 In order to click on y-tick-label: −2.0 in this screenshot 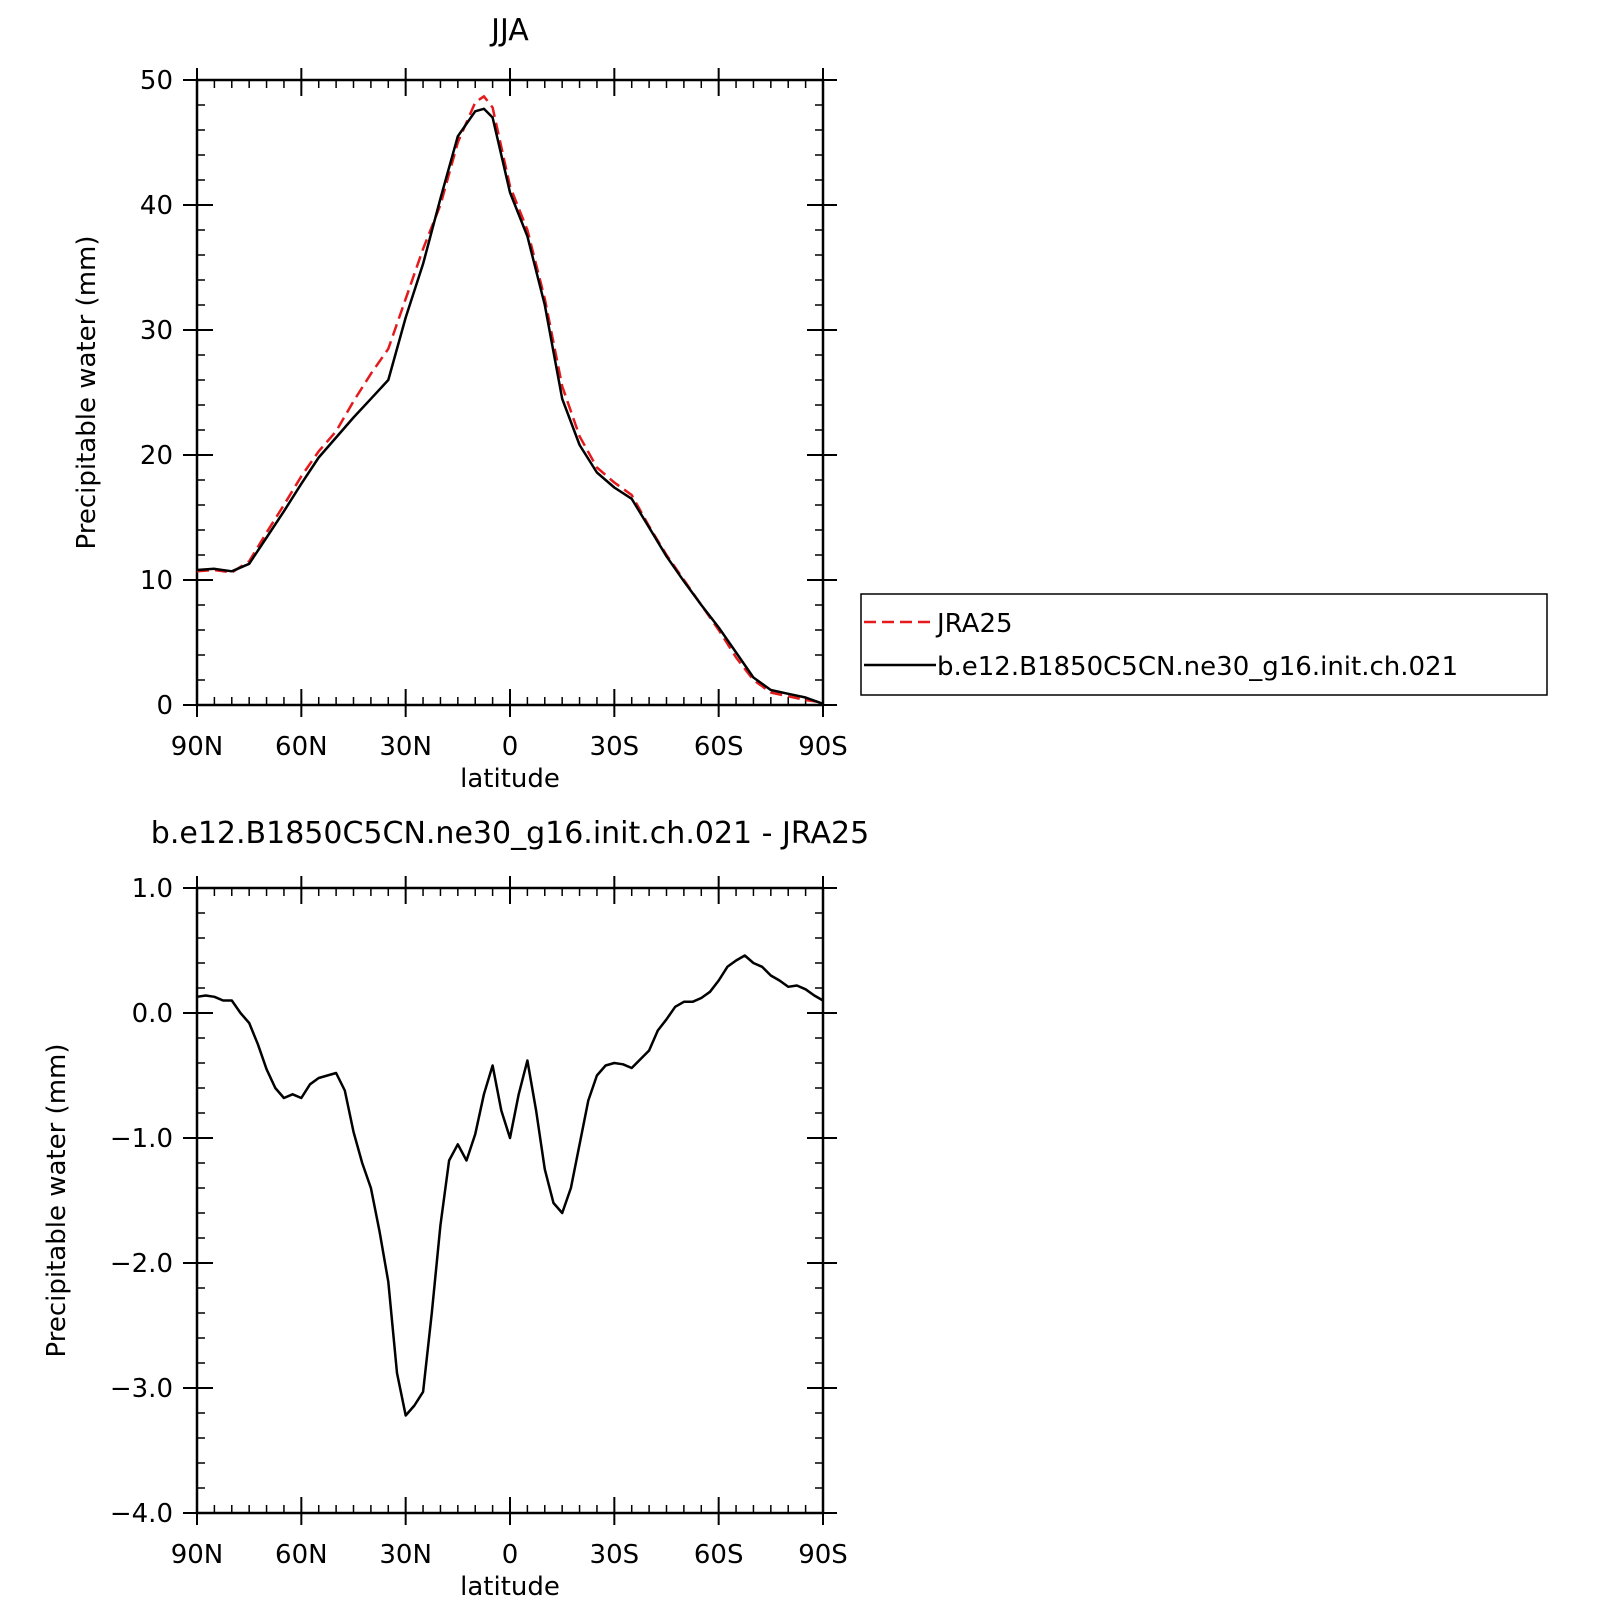, I will do `click(141, 1264)`.